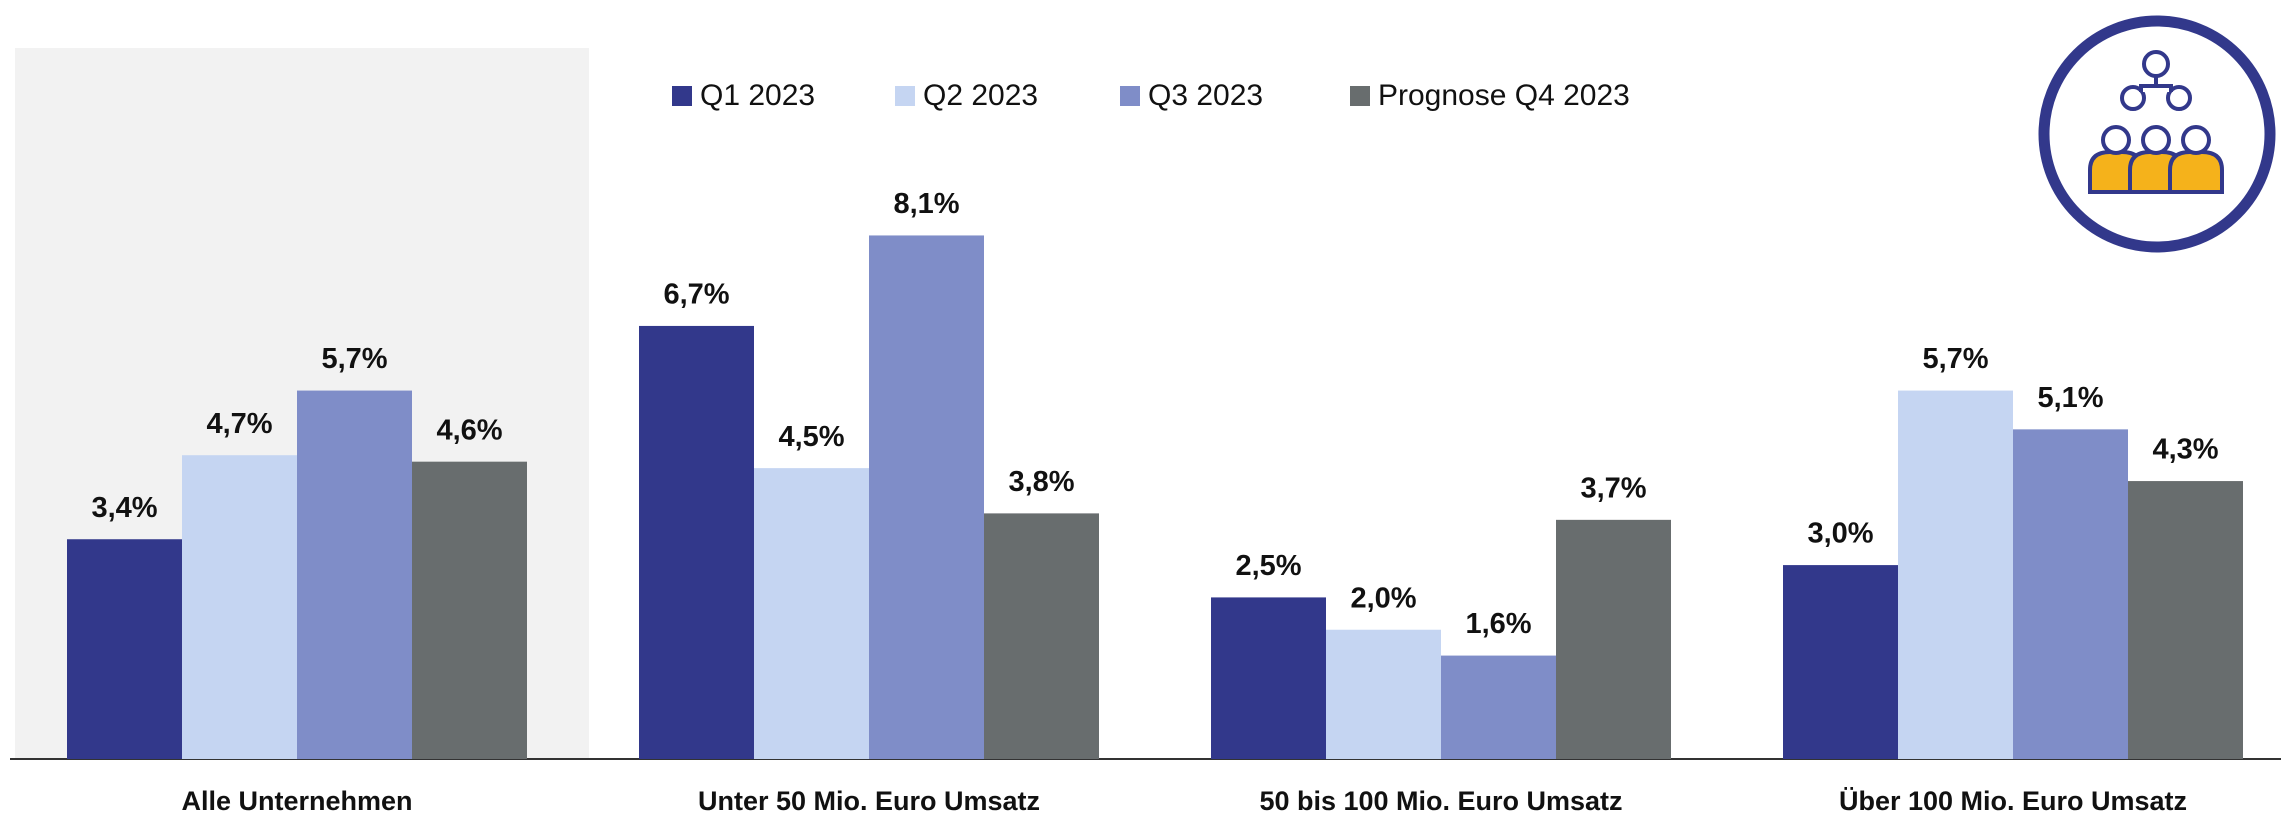 This screenshot has width=2281, height=816. Describe the element at coordinates (757, 95) in the screenshot. I see `legend-label: Q1 2023` at that location.